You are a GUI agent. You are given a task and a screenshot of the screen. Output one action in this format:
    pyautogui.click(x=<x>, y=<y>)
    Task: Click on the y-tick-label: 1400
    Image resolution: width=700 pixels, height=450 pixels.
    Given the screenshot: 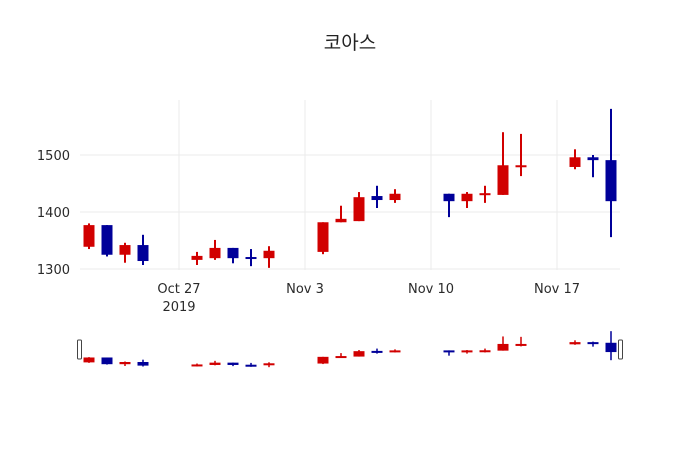 What is the action you would take?
    pyautogui.click(x=53, y=213)
    